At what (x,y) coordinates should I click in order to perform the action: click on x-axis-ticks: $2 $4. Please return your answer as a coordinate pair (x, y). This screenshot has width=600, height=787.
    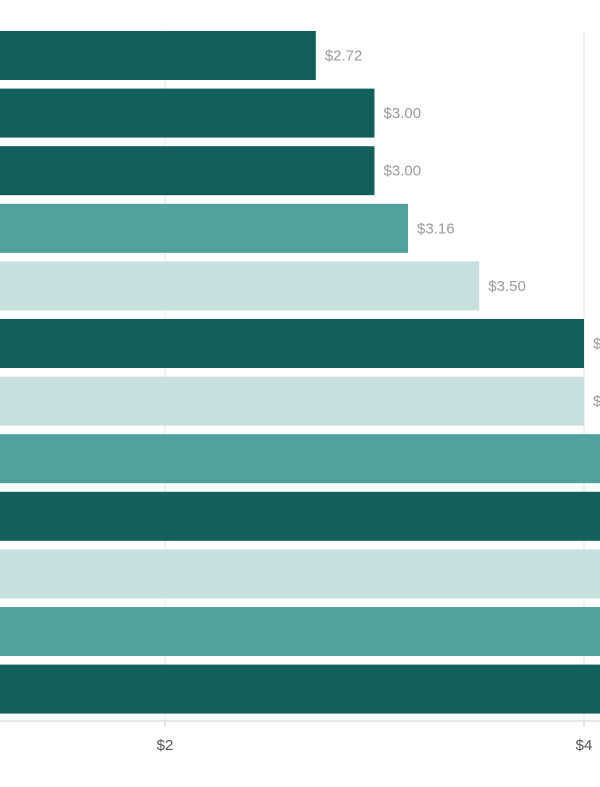
    Looking at the image, I should click on (375, 737).